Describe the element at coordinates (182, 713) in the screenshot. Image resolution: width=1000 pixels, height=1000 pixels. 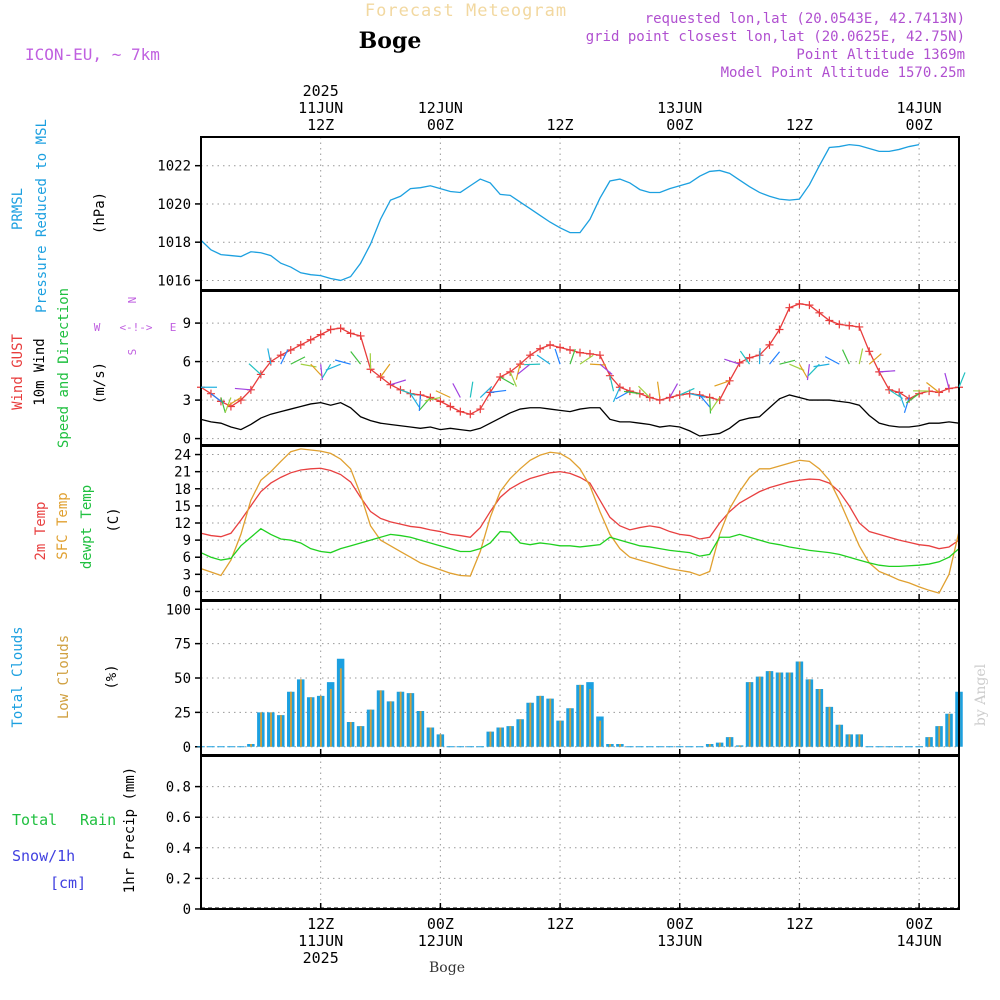
I see `ytick-label: 25` at that location.